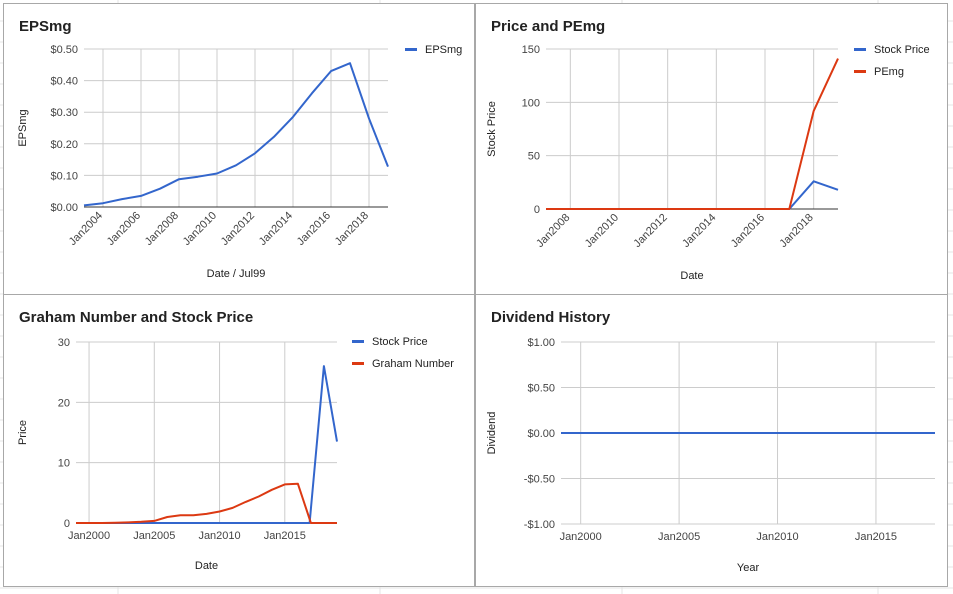 The width and height of the screenshot is (953, 594). I want to click on legend-swatch-pemg, so click(860, 71).